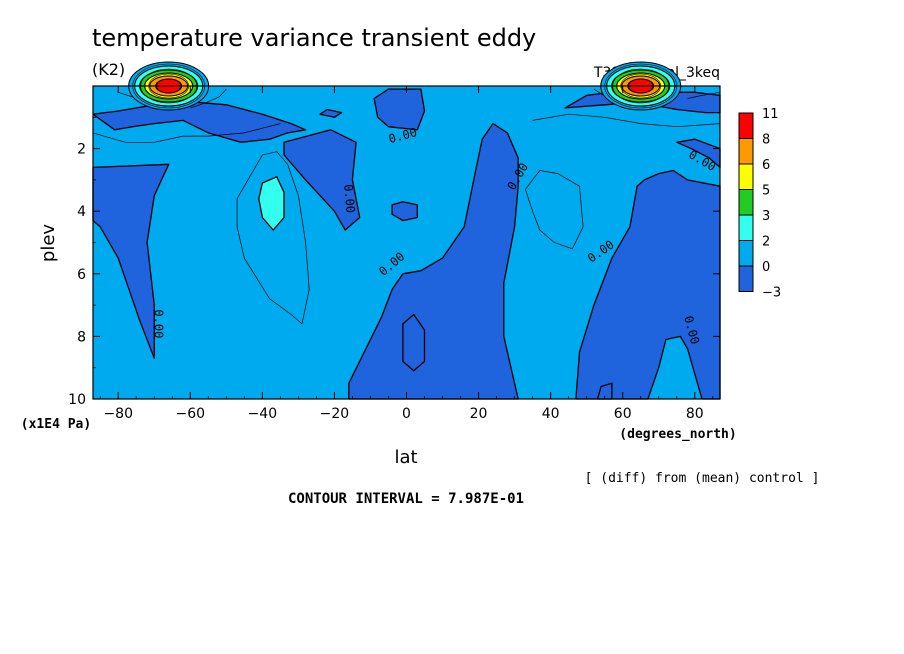 The width and height of the screenshot is (904, 654). I want to click on y-tick-label-4: 10, so click(77, 400).